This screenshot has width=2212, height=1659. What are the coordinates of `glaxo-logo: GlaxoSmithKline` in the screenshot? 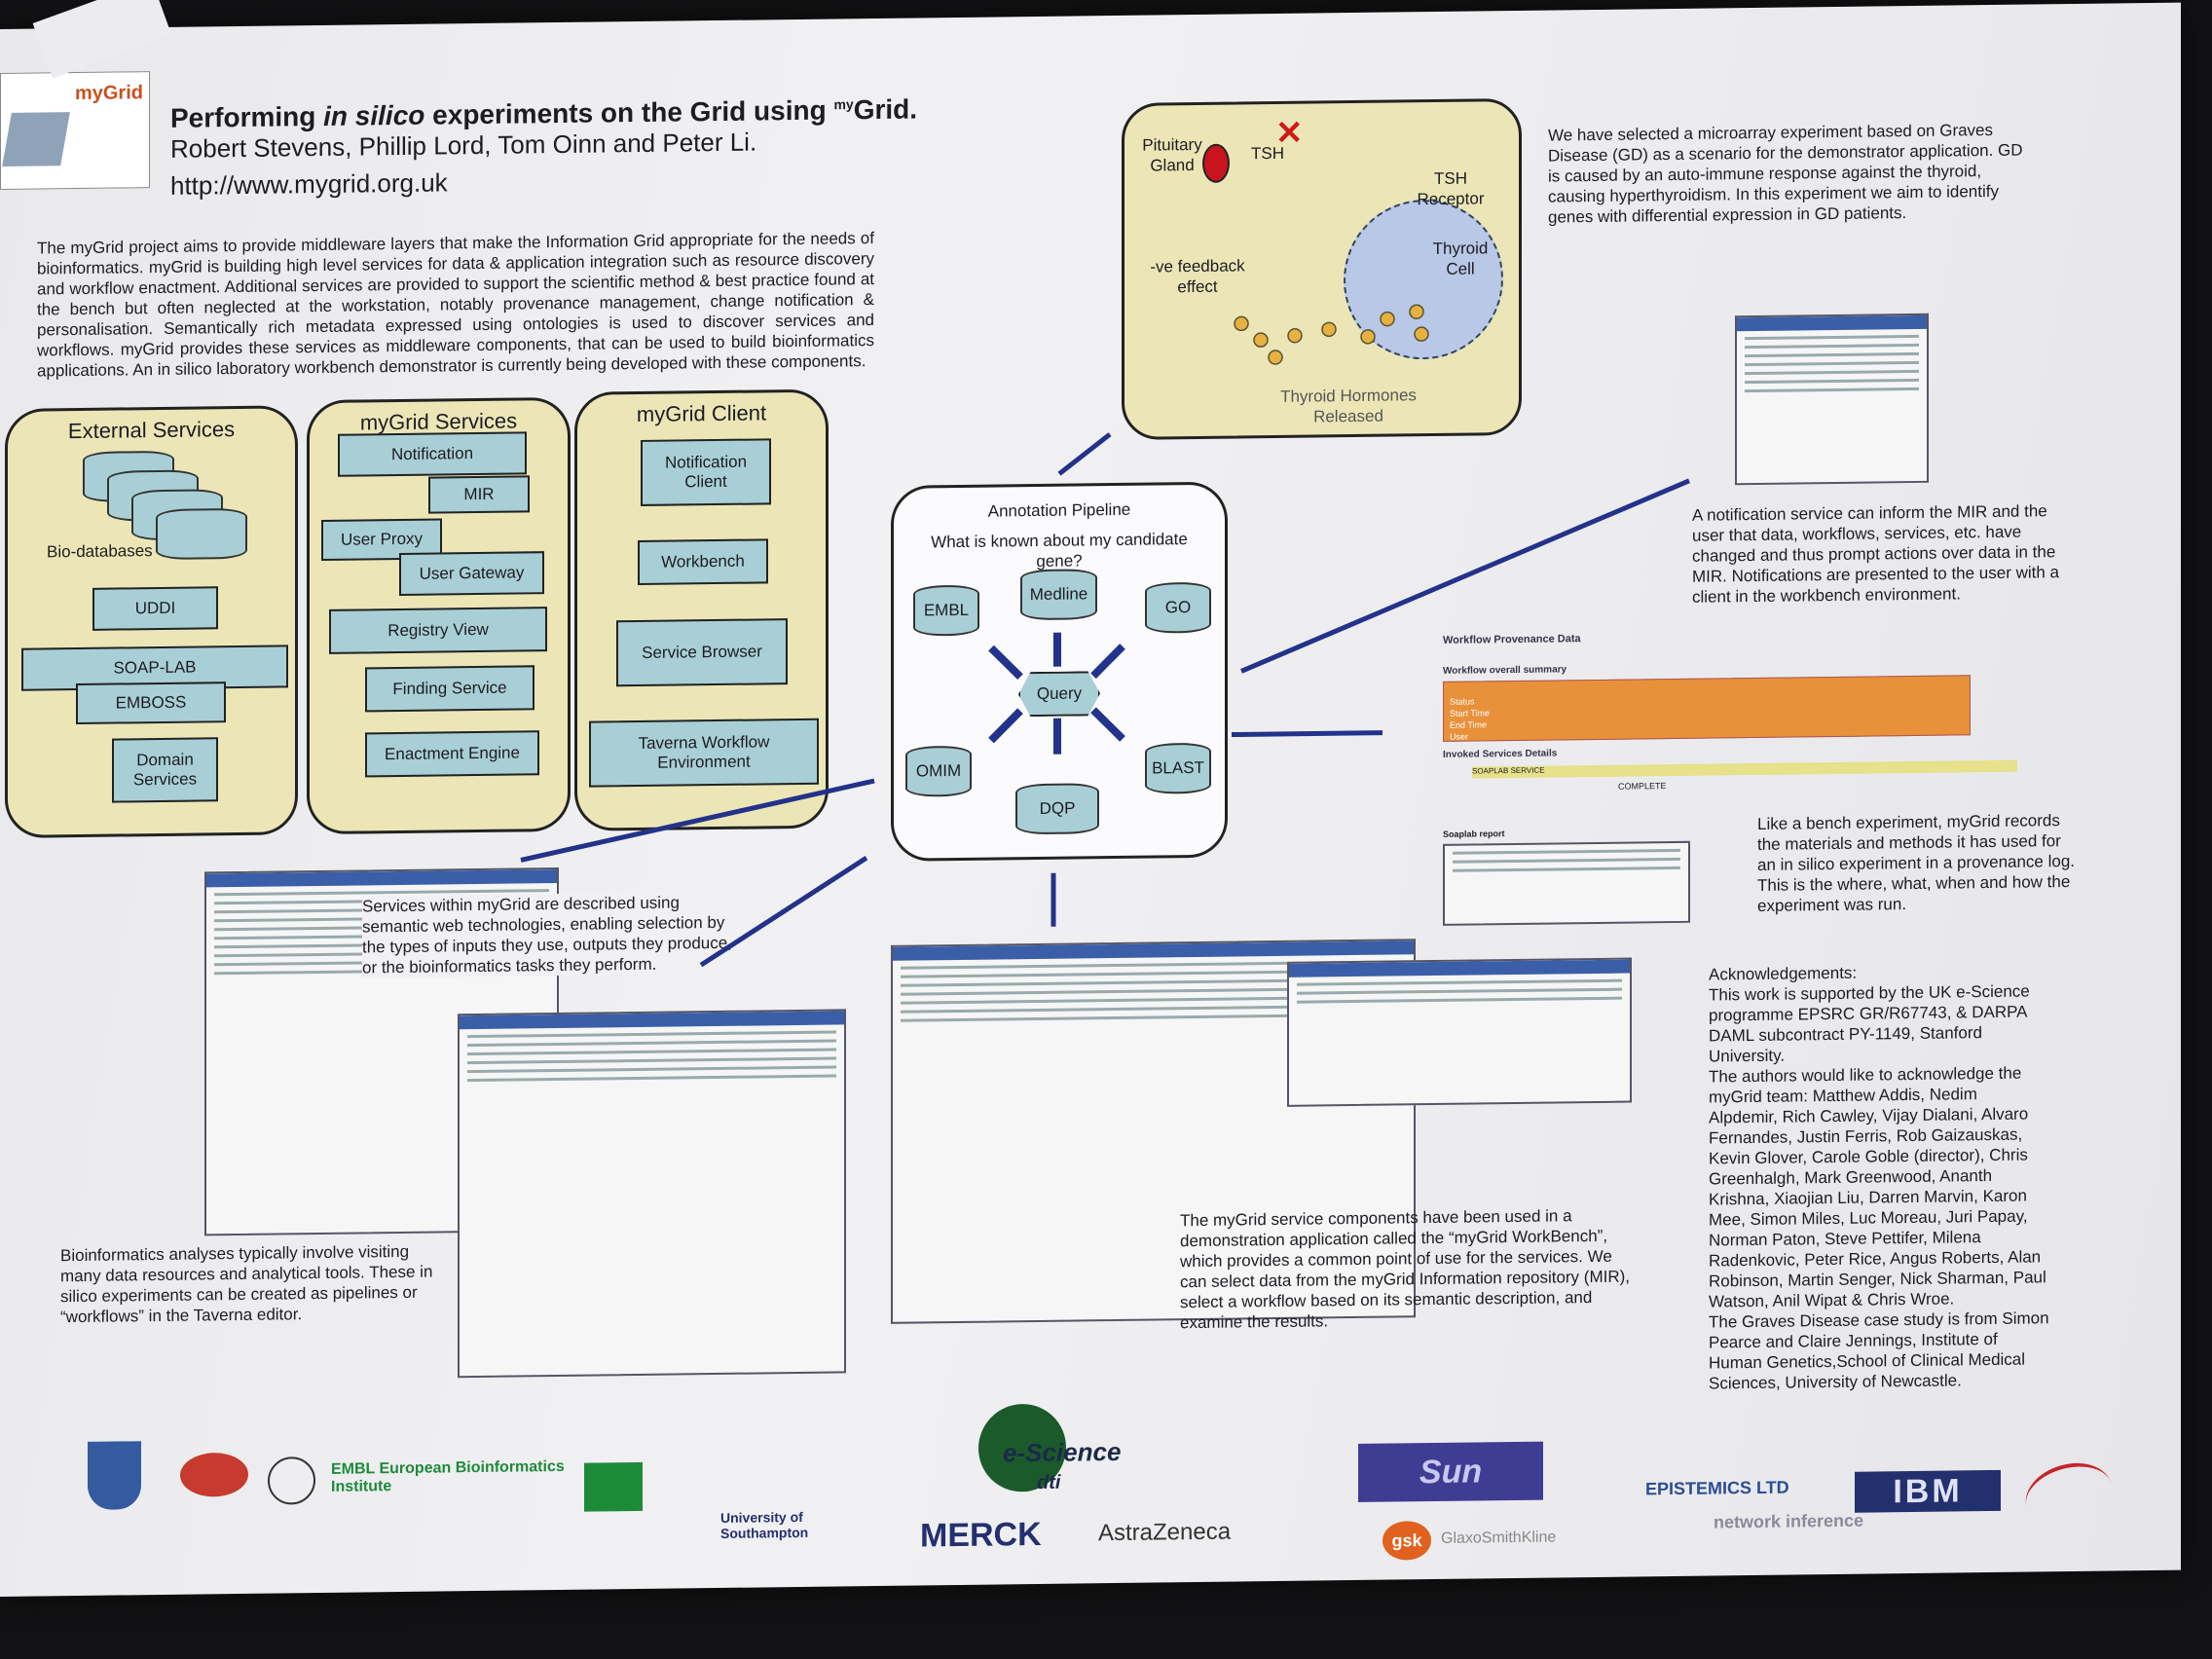 It's located at (1499, 1538).